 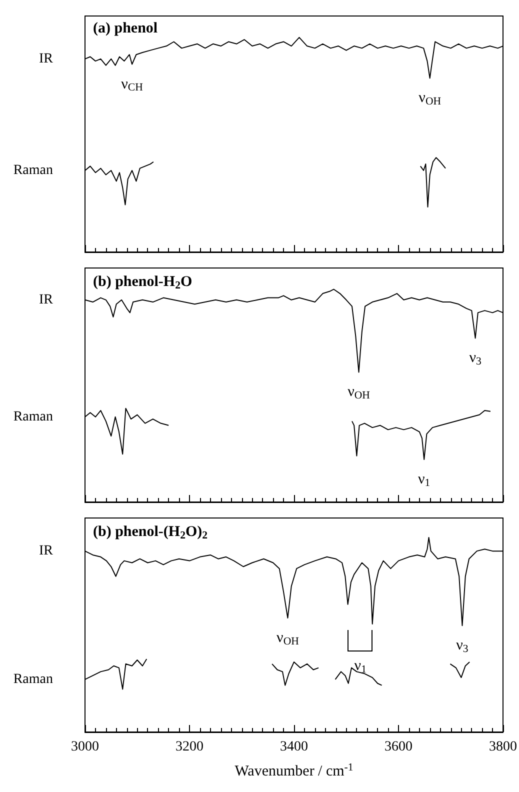 What do you see at coordinates (190, 747) in the screenshot?
I see `x-tick-label: 3200` at bounding box center [190, 747].